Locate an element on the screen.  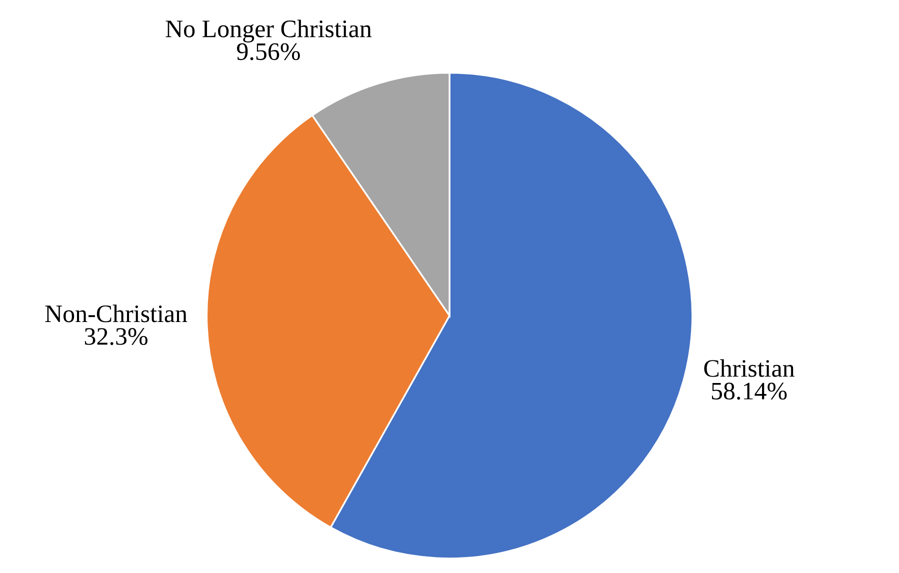
data-label: 9.56% is located at coordinates (268, 51).